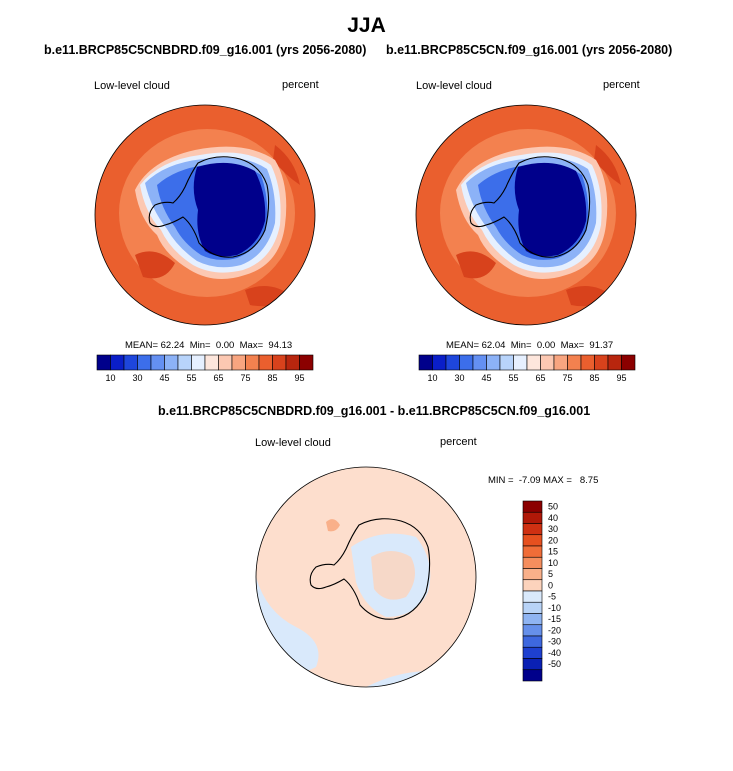  Describe the element at coordinates (132, 86) in the screenshot. I see `panel-1-variable-label: Low-level cloud` at that location.